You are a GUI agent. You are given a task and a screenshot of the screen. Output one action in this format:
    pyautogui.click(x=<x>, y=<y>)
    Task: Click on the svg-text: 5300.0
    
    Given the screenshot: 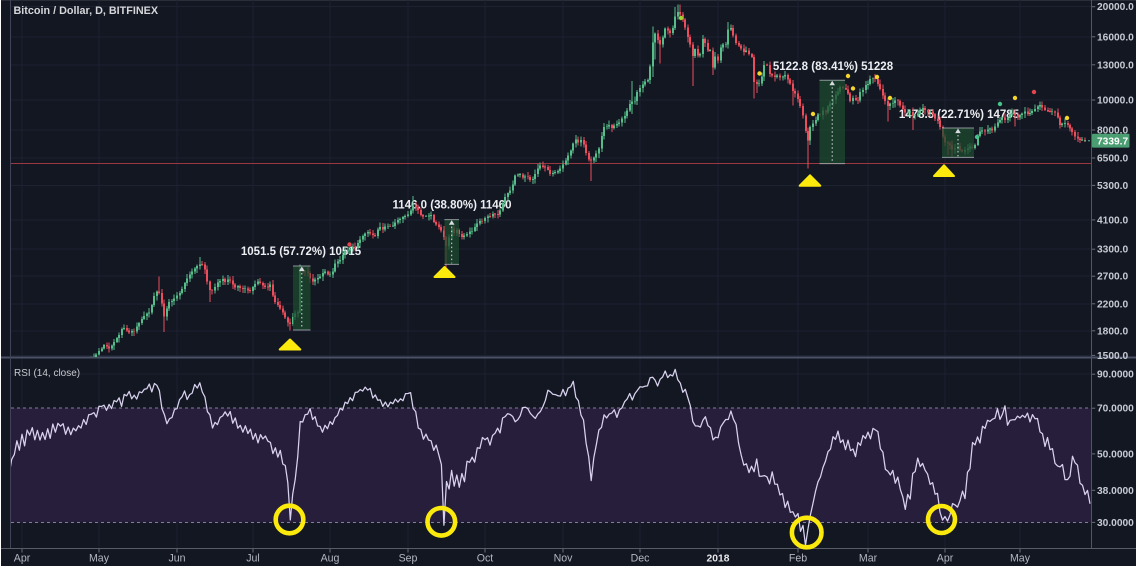 What is the action you would take?
    pyautogui.click(x=1112, y=186)
    